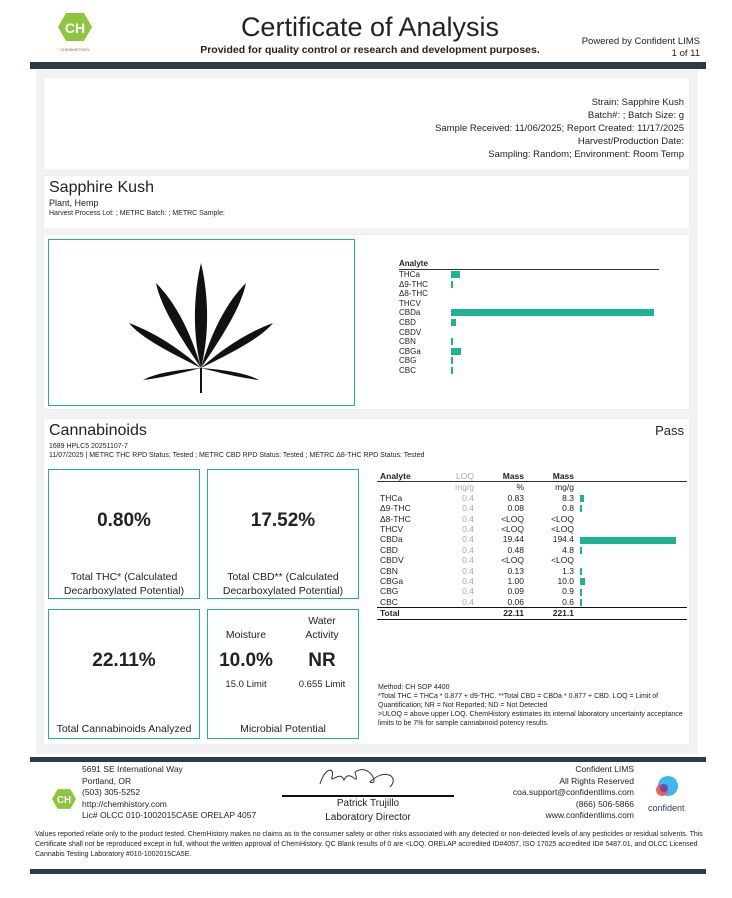 Image resolution: width=732 pixels, height=898 pixels. What do you see at coordinates (410, 332) in the screenshot?
I see `mini-chart-label: CBDV` at bounding box center [410, 332].